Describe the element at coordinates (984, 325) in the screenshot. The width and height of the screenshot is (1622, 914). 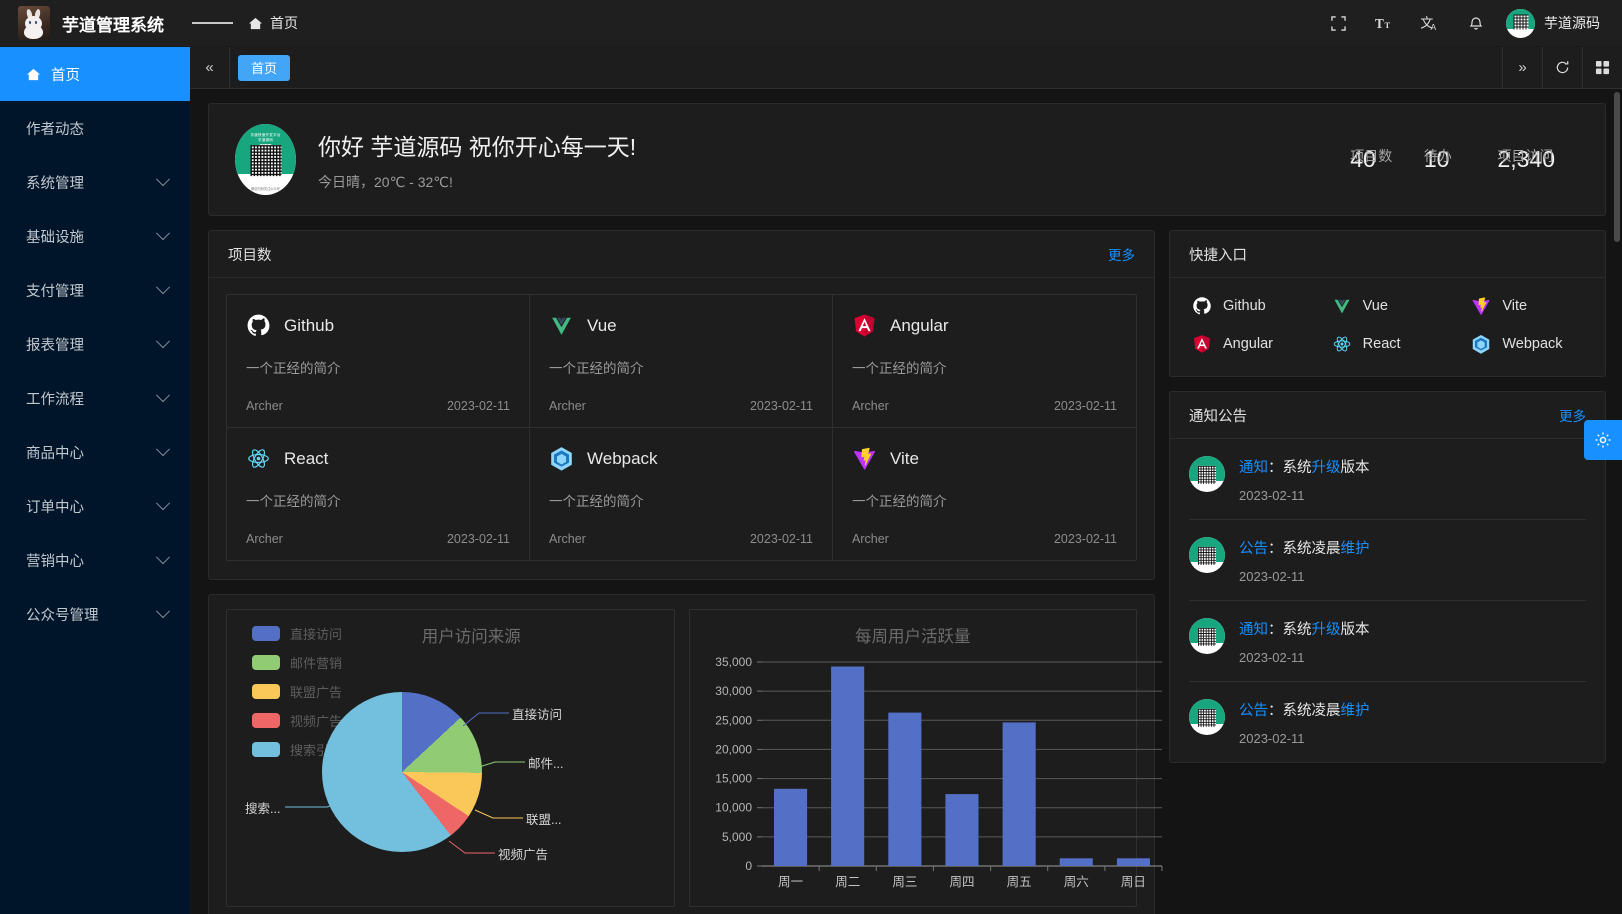
I see `project-header: Angular` at that location.